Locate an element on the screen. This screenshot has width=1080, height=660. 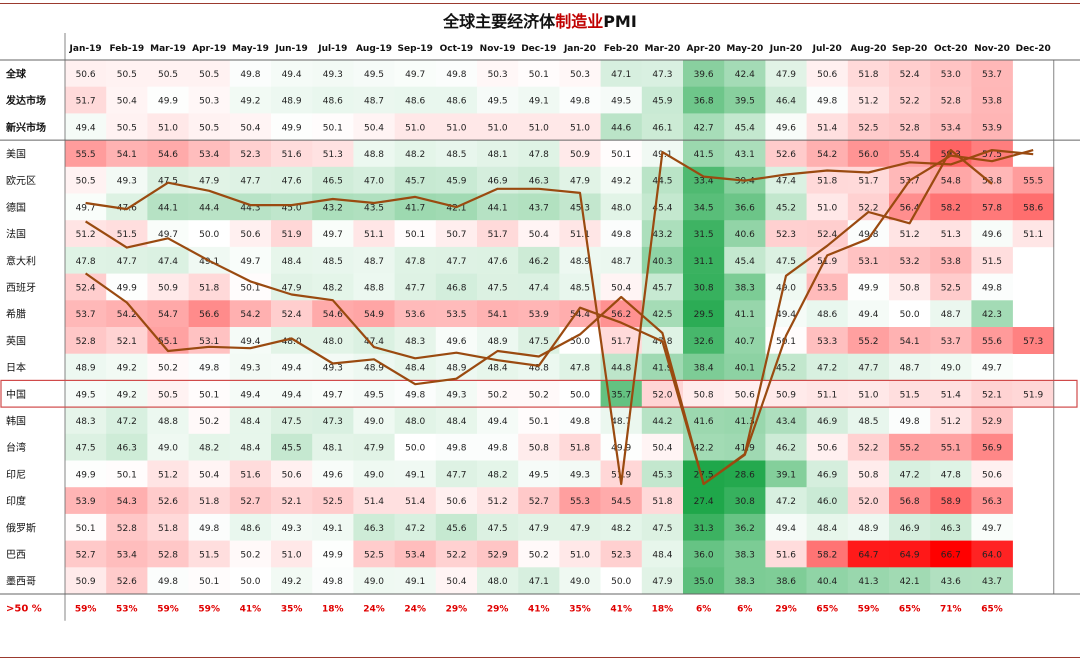
cell-value: 27.4 is located at coordinates (704, 502).